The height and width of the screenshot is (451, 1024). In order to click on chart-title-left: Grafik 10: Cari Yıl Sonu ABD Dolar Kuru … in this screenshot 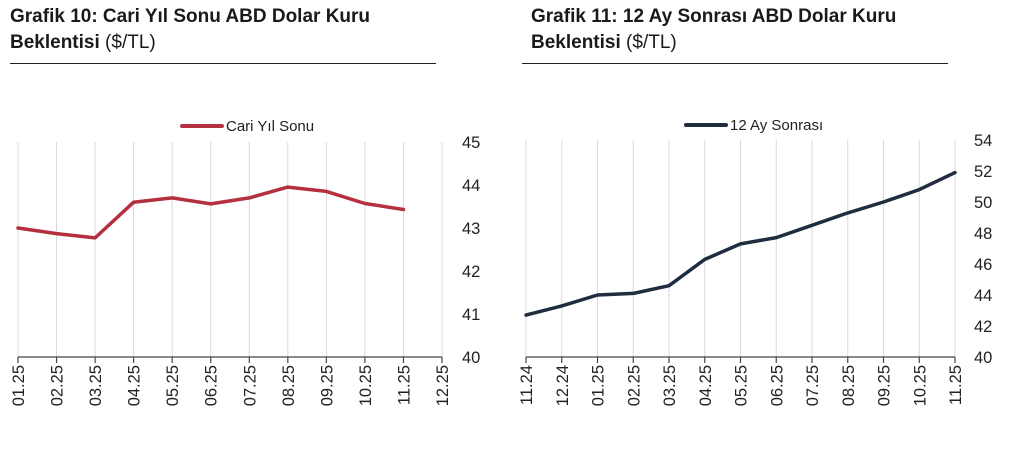, I will do `click(223, 30)`.